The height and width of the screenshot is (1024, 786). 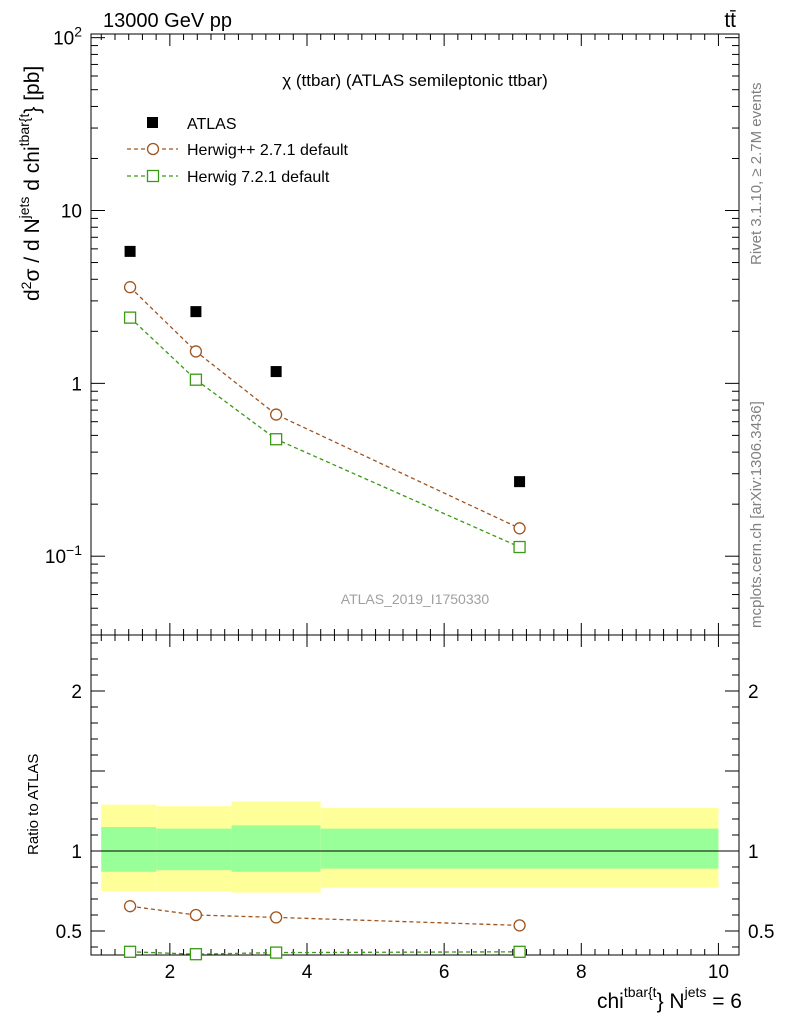 I want to click on legend-marker-herwig7, so click(x=153, y=176).